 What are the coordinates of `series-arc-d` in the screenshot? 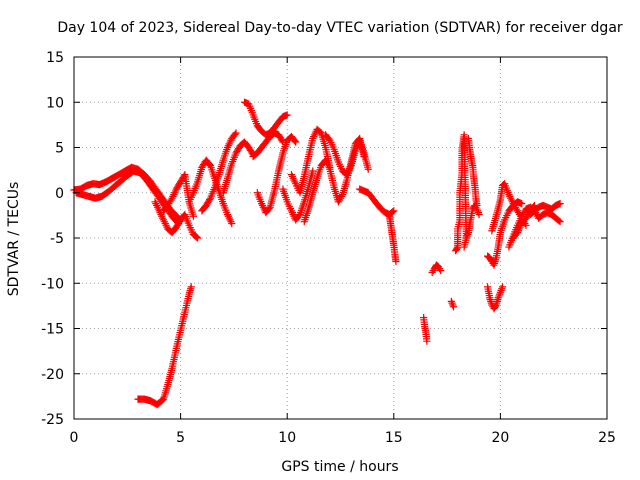 It's located at (178, 195).